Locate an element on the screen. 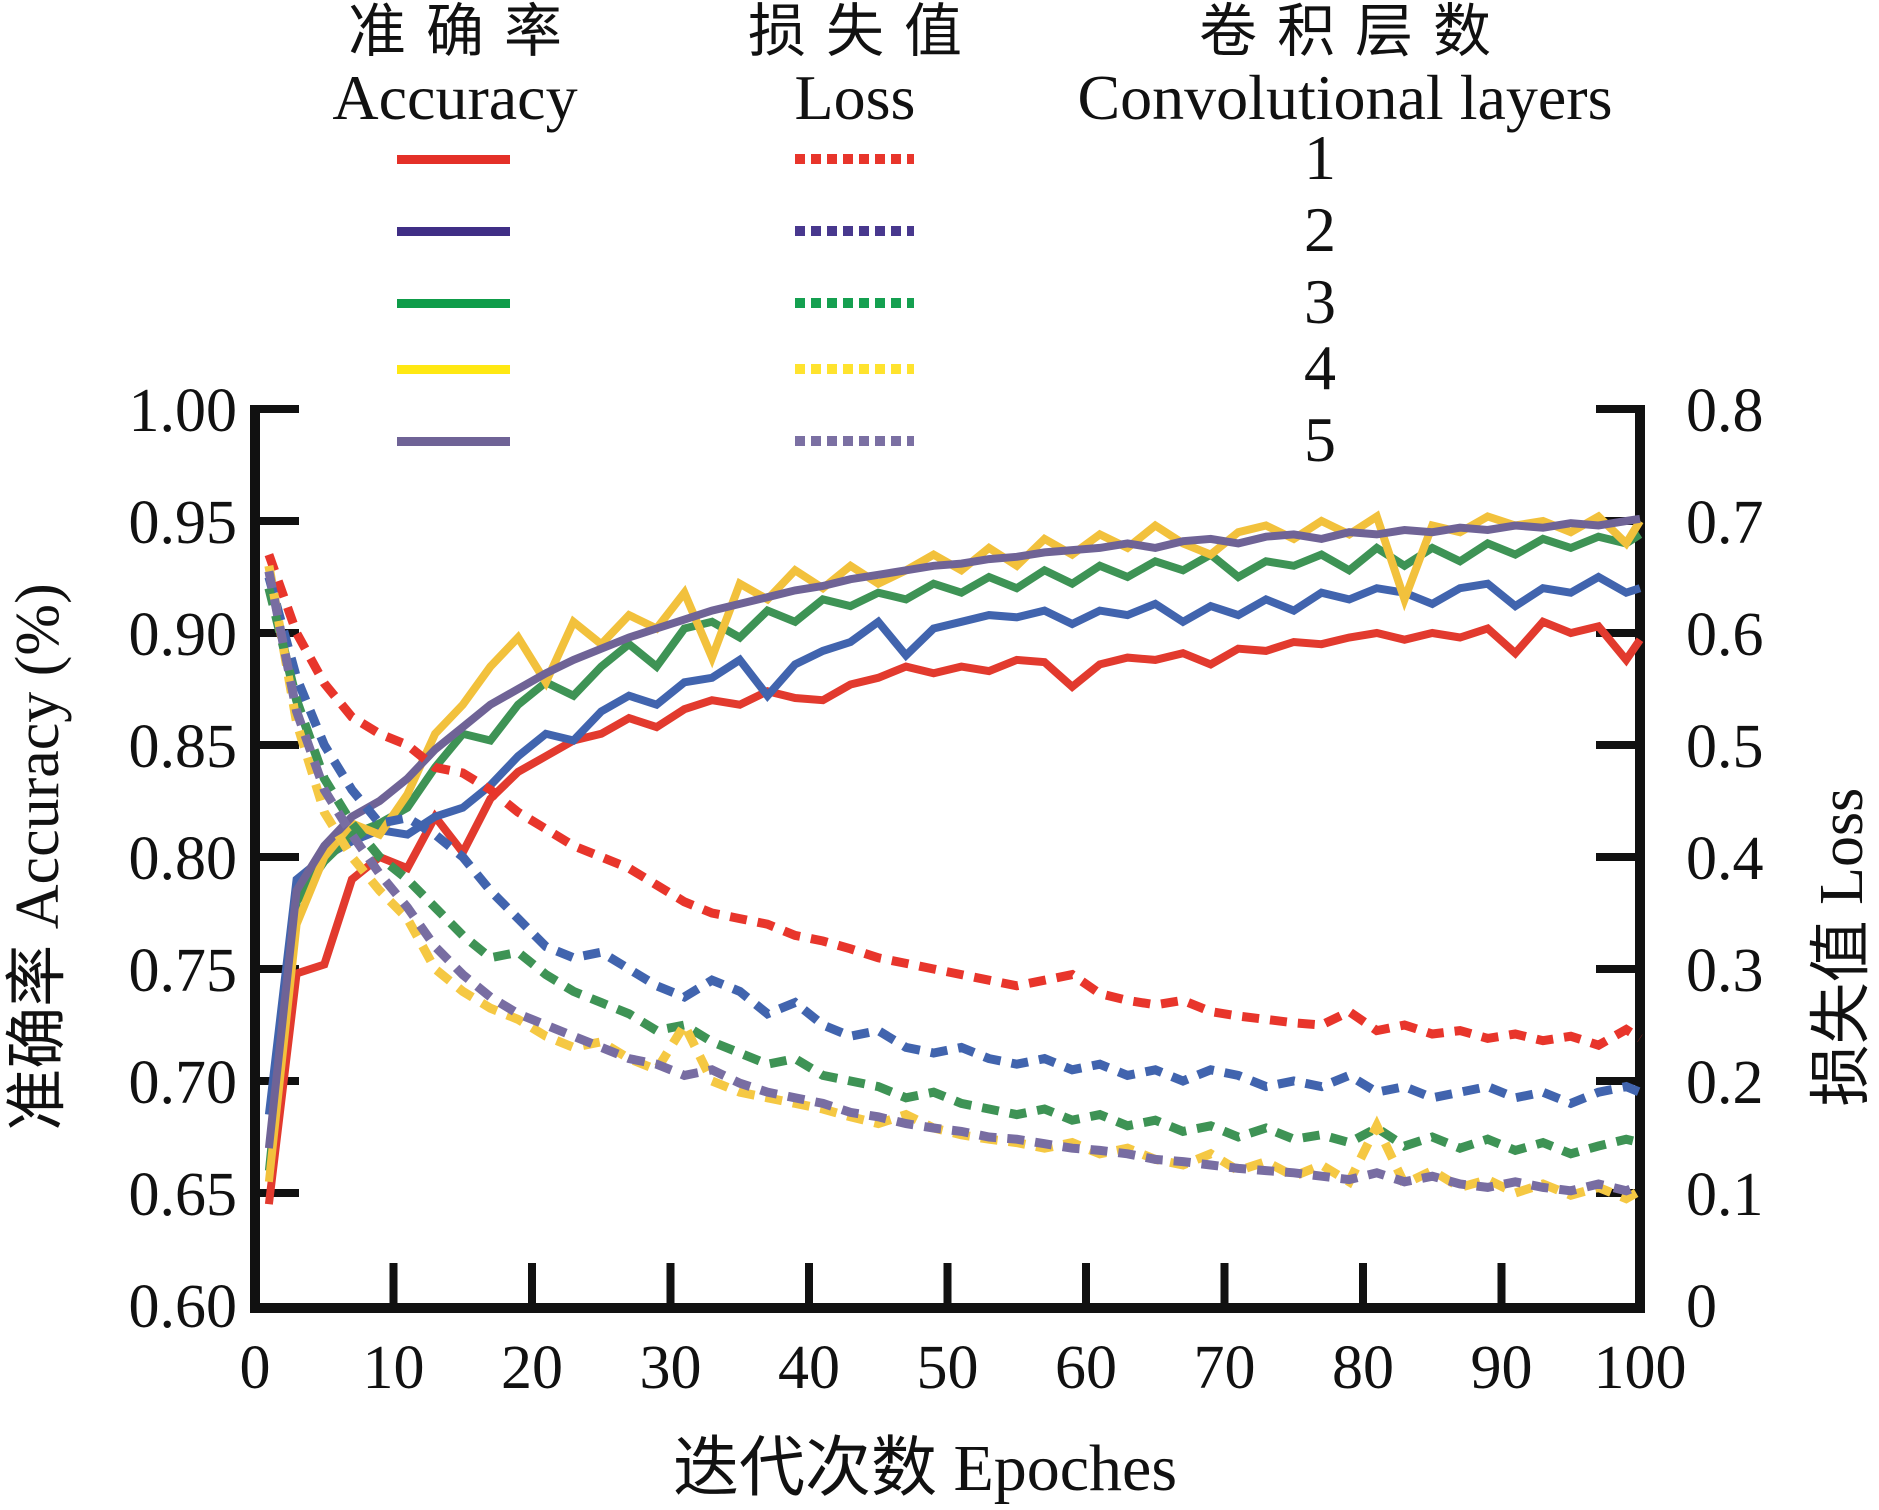 This screenshot has width=1879, height=1510. y-right-tick-label: 0.2 is located at coordinates (1725, 1083).